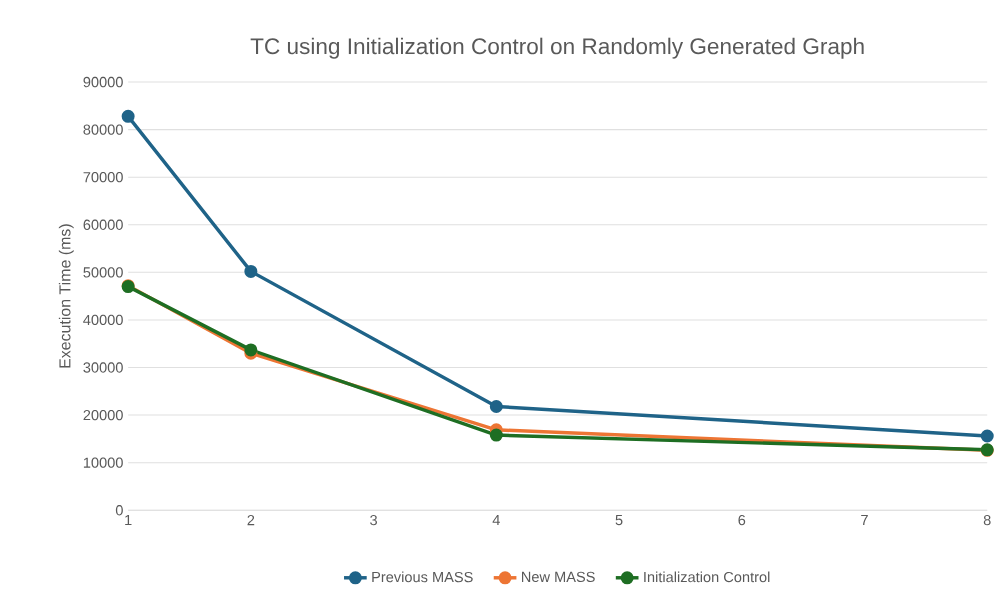 The image size is (1005, 605). I want to click on legend-label: Initialization Control, so click(707, 577).